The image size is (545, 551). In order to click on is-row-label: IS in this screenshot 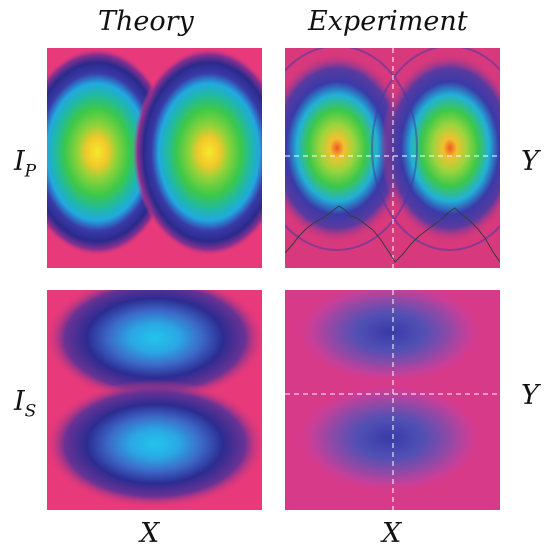, I will do `click(25, 404)`.